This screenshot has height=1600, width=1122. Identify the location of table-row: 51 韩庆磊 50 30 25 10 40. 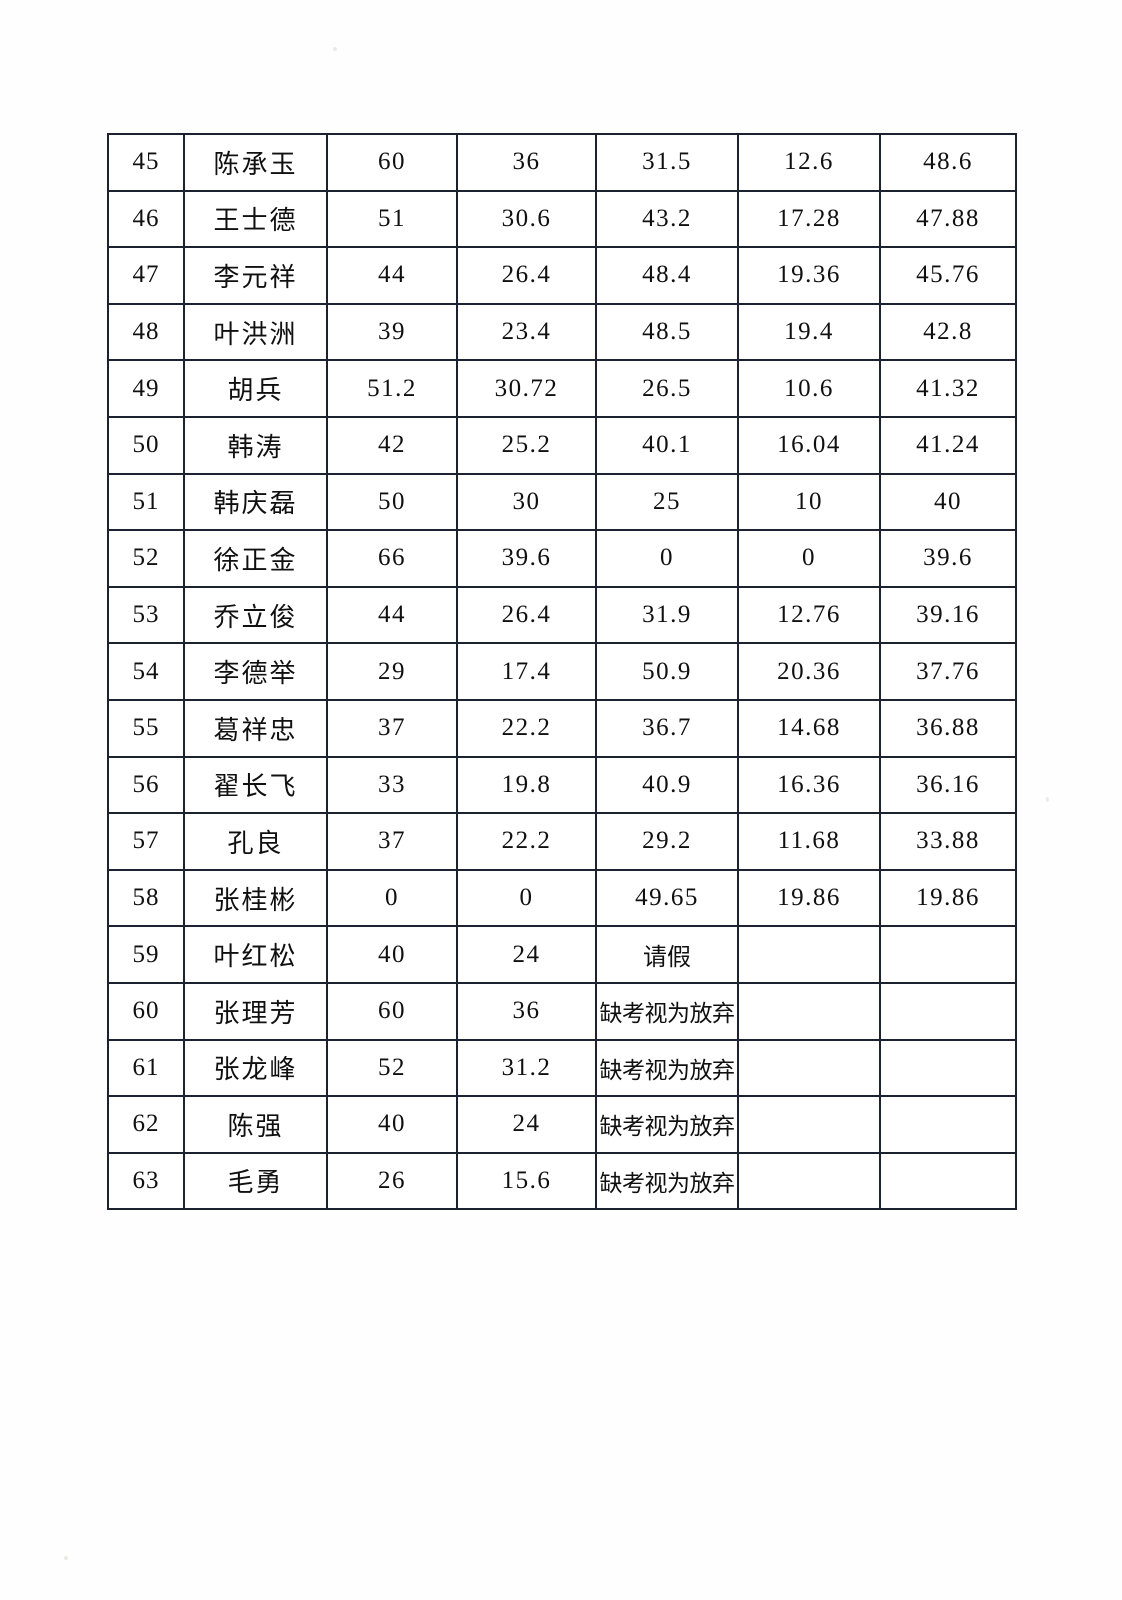
(562, 502).